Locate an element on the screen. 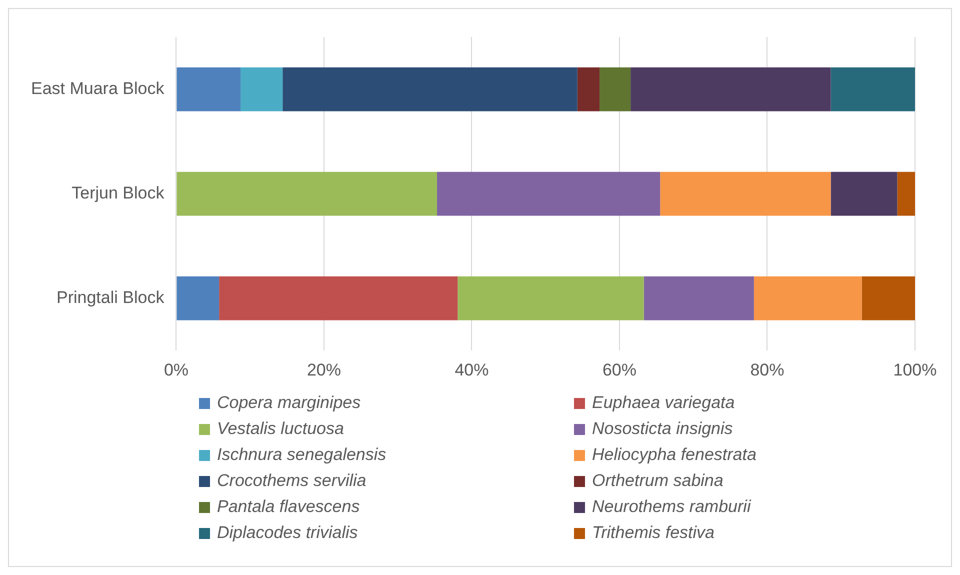 Image resolution: width=960 pixels, height=575 pixels. legend-label: Heliocypha fenestrata is located at coordinates (674, 455).